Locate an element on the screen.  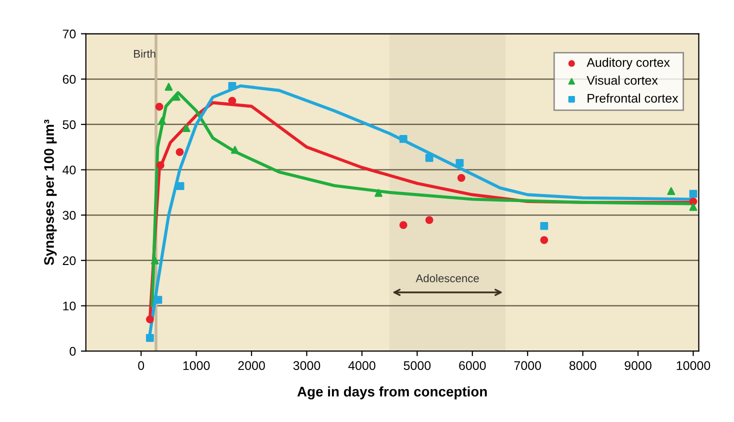
legend-label: Auditory cortex is located at coordinates (628, 64).